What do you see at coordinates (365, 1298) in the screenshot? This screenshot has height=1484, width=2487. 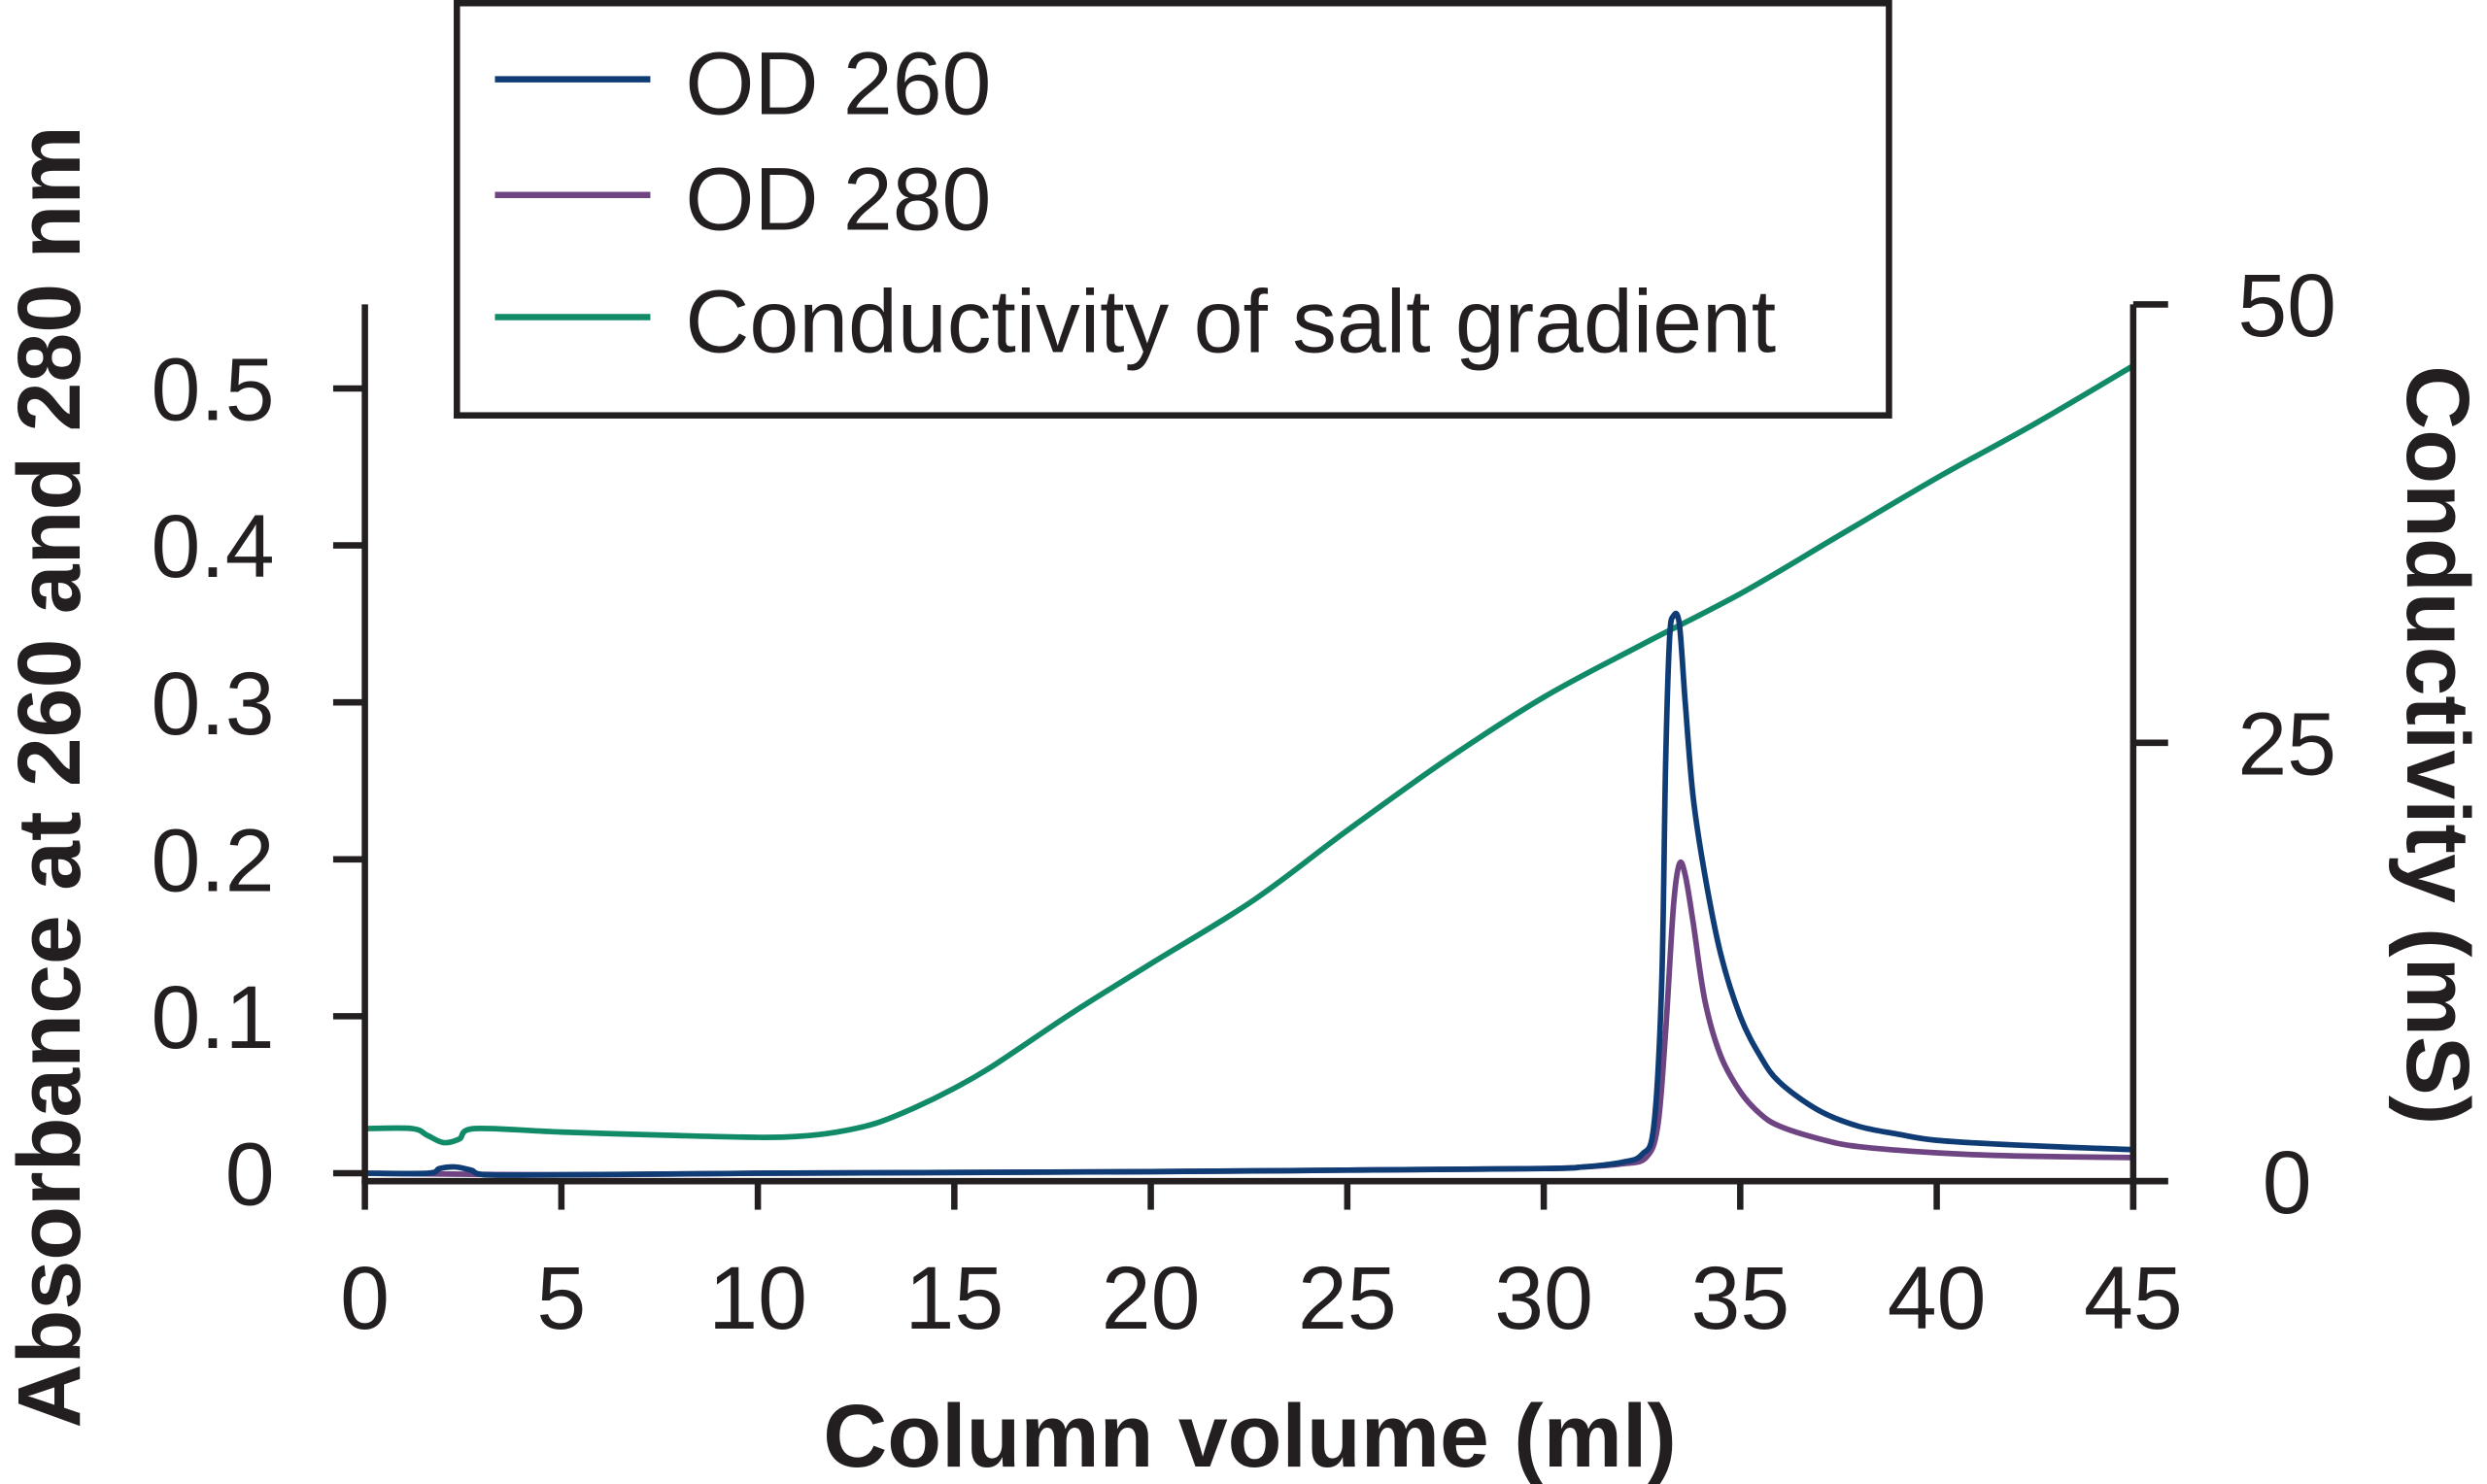 I see `x-tick-label: 0` at bounding box center [365, 1298].